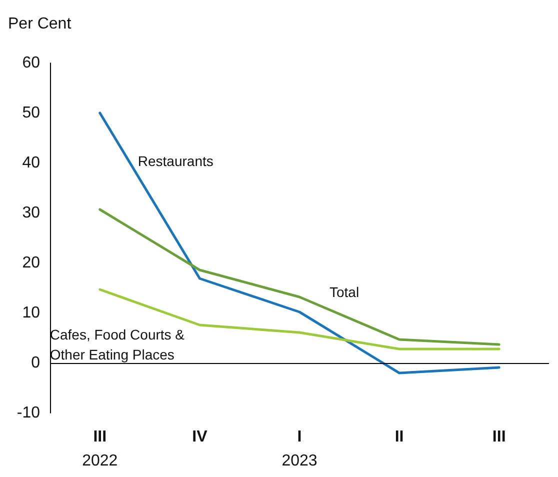 This screenshot has height=477, width=558. I want to click on series-label: Restaurants, so click(176, 161).